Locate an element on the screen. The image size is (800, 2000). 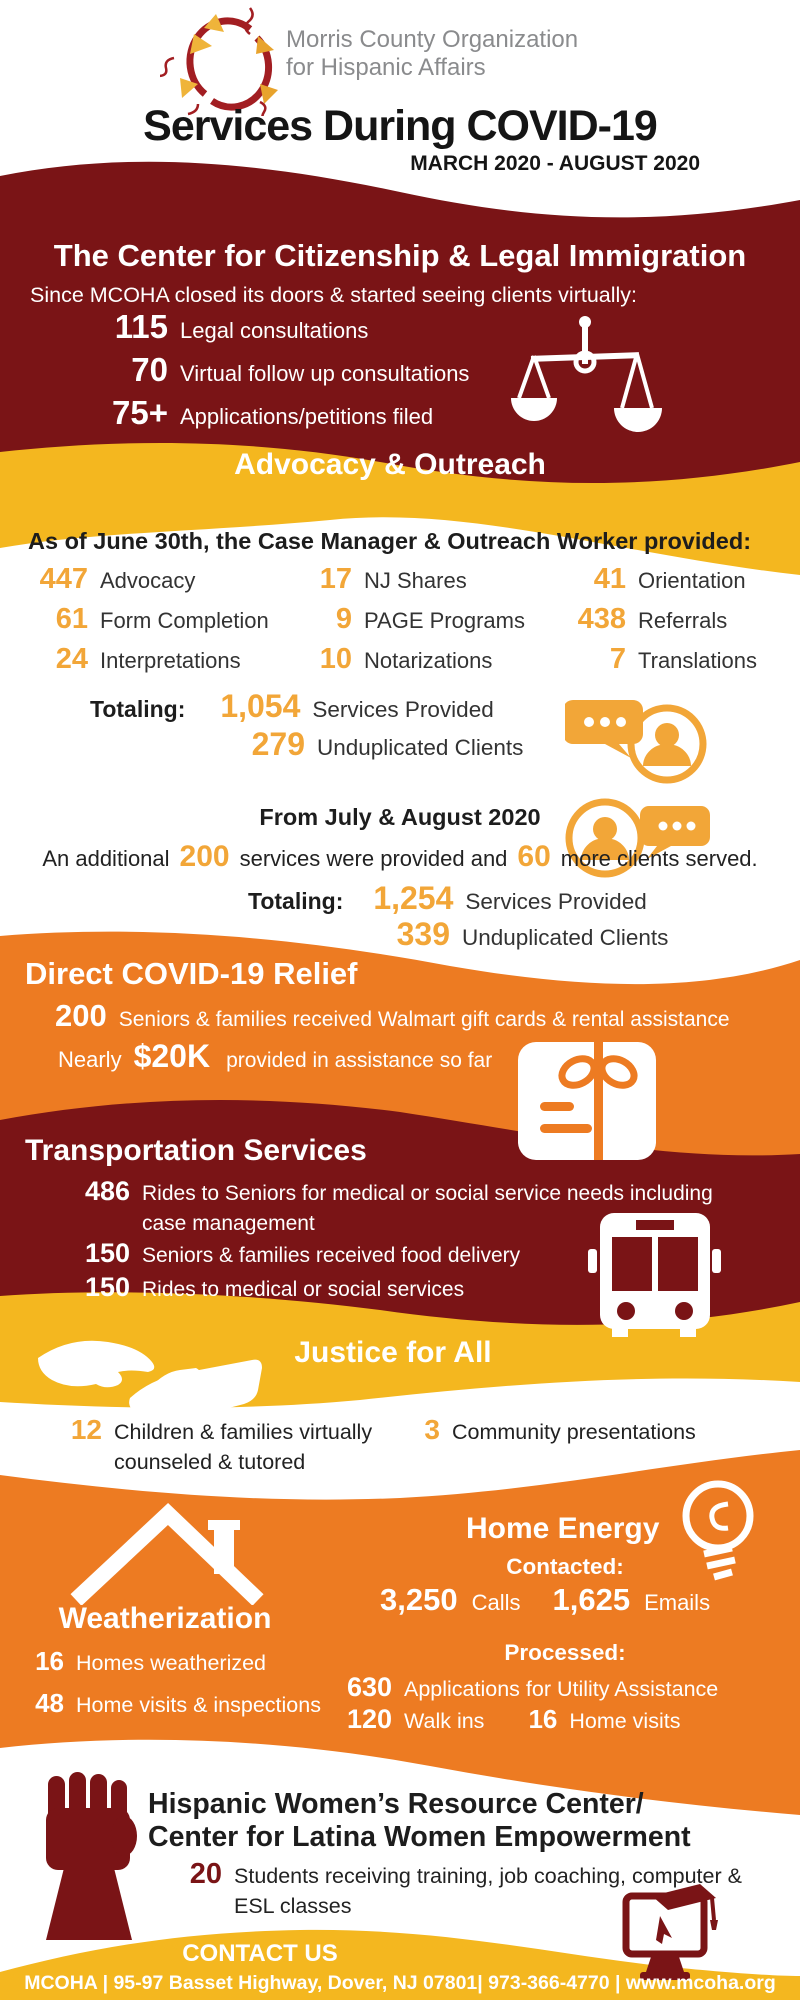
hwrc-heading-line2: Center for Latina Women Empowerment is located at coordinates (419, 1837).